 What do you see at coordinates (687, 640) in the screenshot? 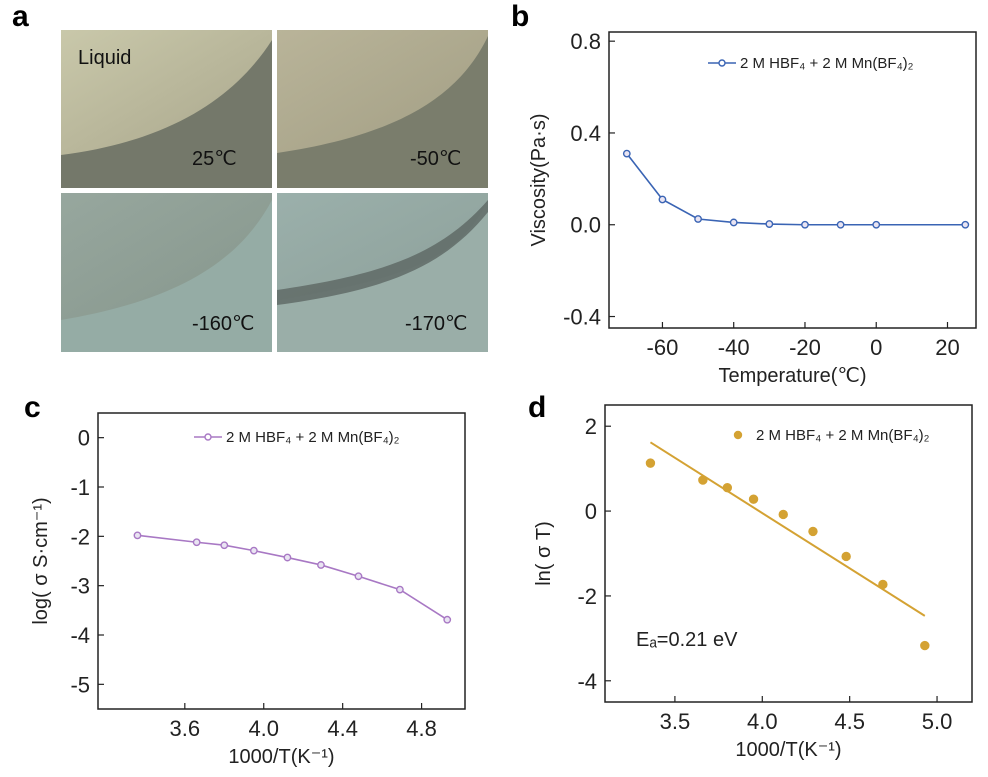
I see `activation-energy-annotation: Eₐ=0.21 eV` at bounding box center [687, 640].